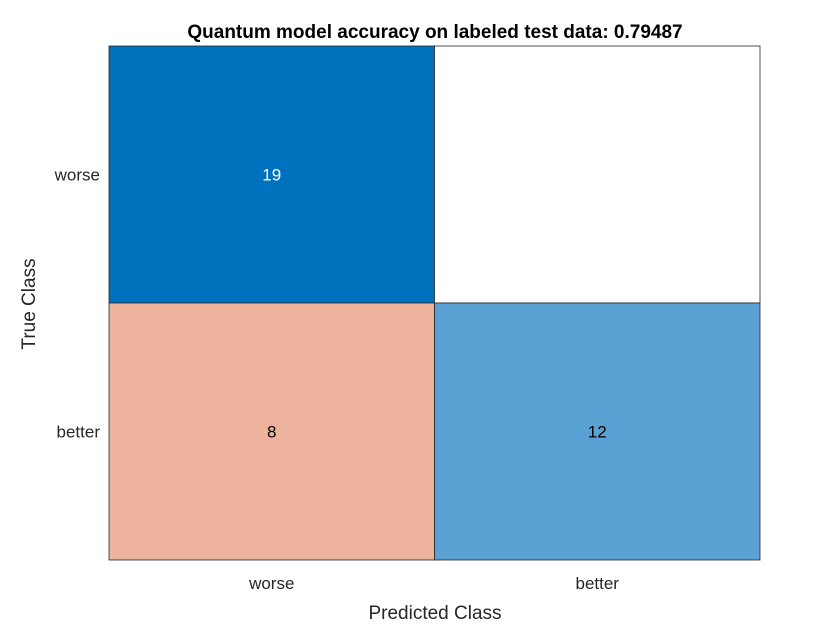 The height and width of the screenshot is (635, 840). Describe the element at coordinates (271, 583) in the screenshot. I see `x-tick-label-worse: worse` at that location.